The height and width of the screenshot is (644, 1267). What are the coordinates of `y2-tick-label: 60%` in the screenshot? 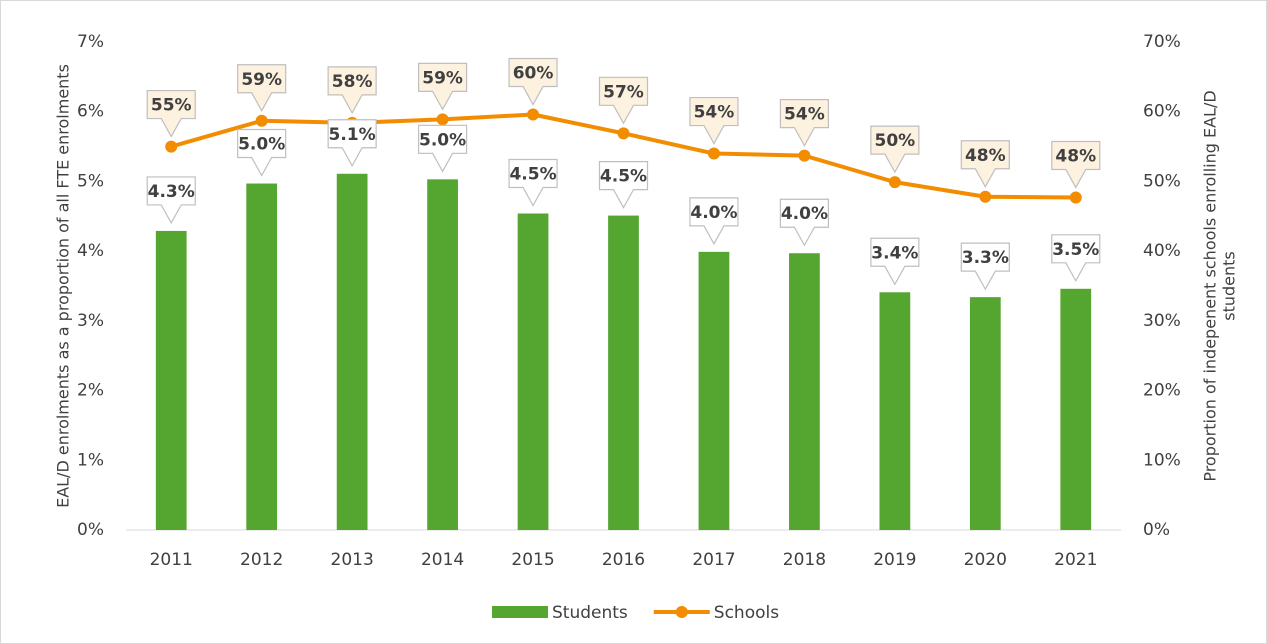 It's located at (1162, 112).